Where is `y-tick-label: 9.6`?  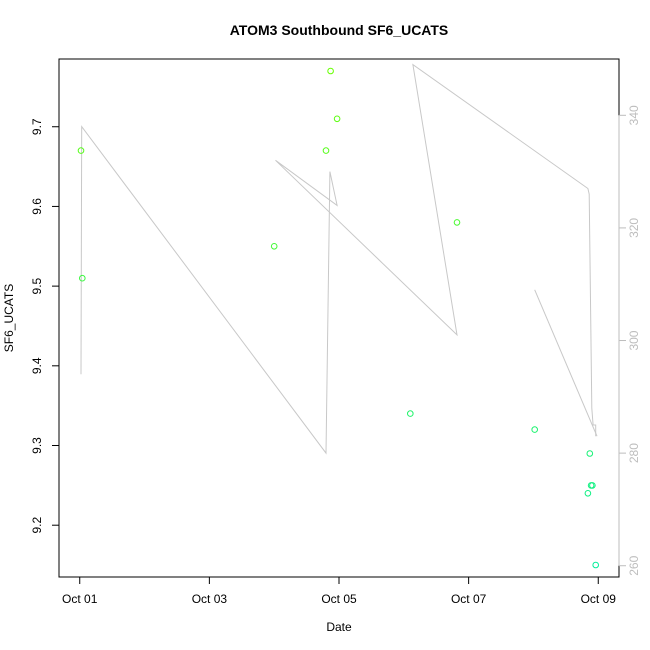 y-tick-label: 9.6 is located at coordinates (37, 206).